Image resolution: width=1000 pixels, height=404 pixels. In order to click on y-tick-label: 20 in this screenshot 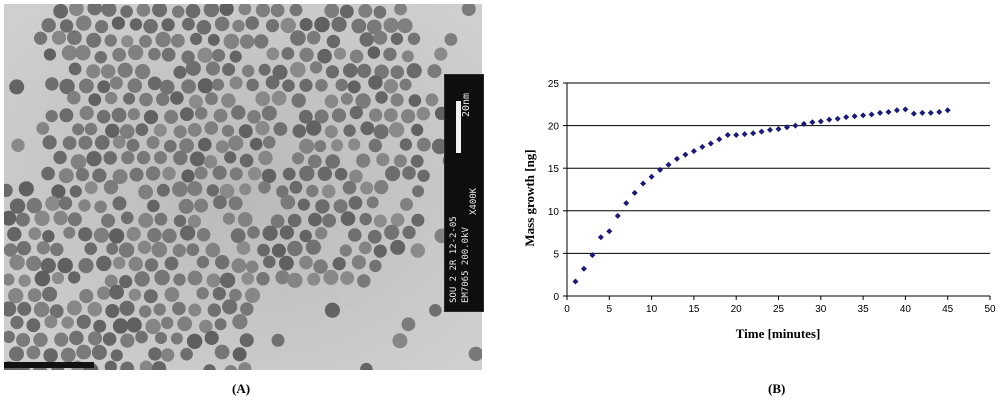, I will do `click(554, 127)`.